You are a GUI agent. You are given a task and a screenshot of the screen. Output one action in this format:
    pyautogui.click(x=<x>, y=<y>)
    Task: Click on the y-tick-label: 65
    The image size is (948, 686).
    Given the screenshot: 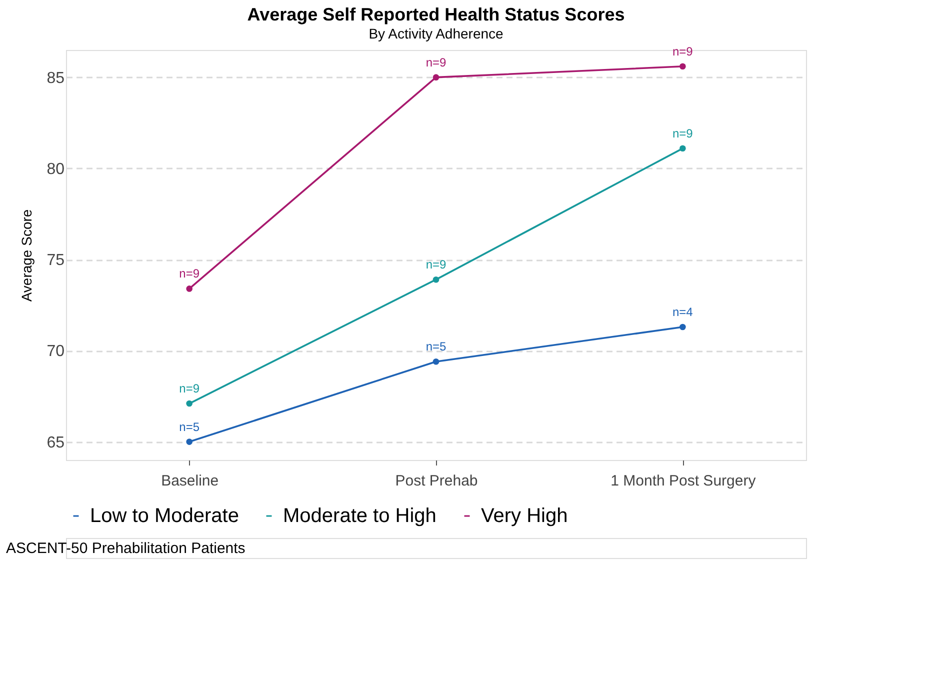 What is the action you would take?
    pyautogui.click(x=55, y=443)
    